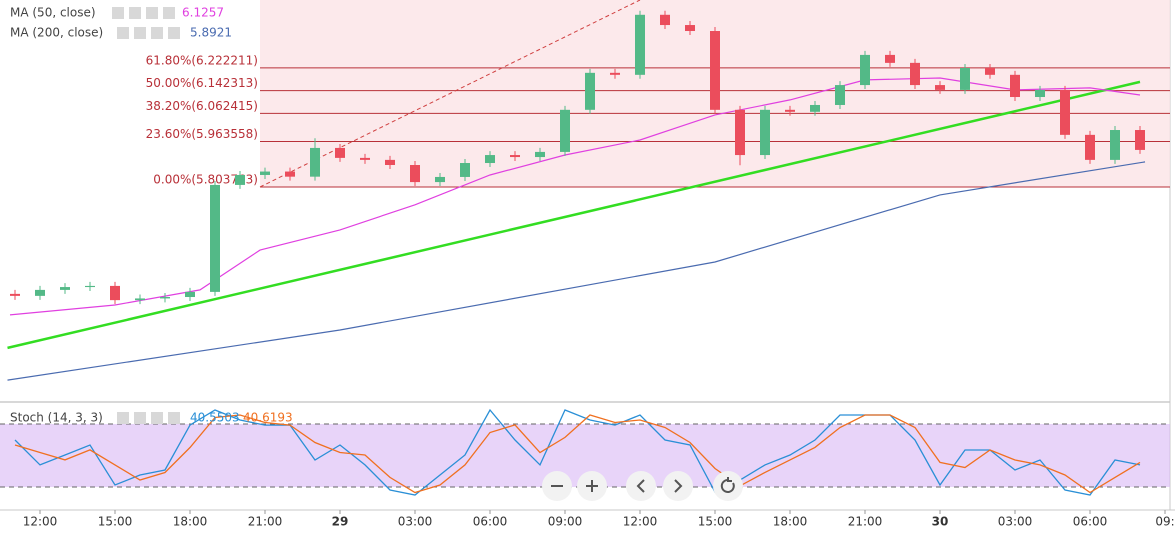 Image resolution: width=1175 pixels, height=535 pixels. What do you see at coordinates (56, 33) in the screenshot?
I see `legend-label: MA (200, close)` at bounding box center [56, 33].